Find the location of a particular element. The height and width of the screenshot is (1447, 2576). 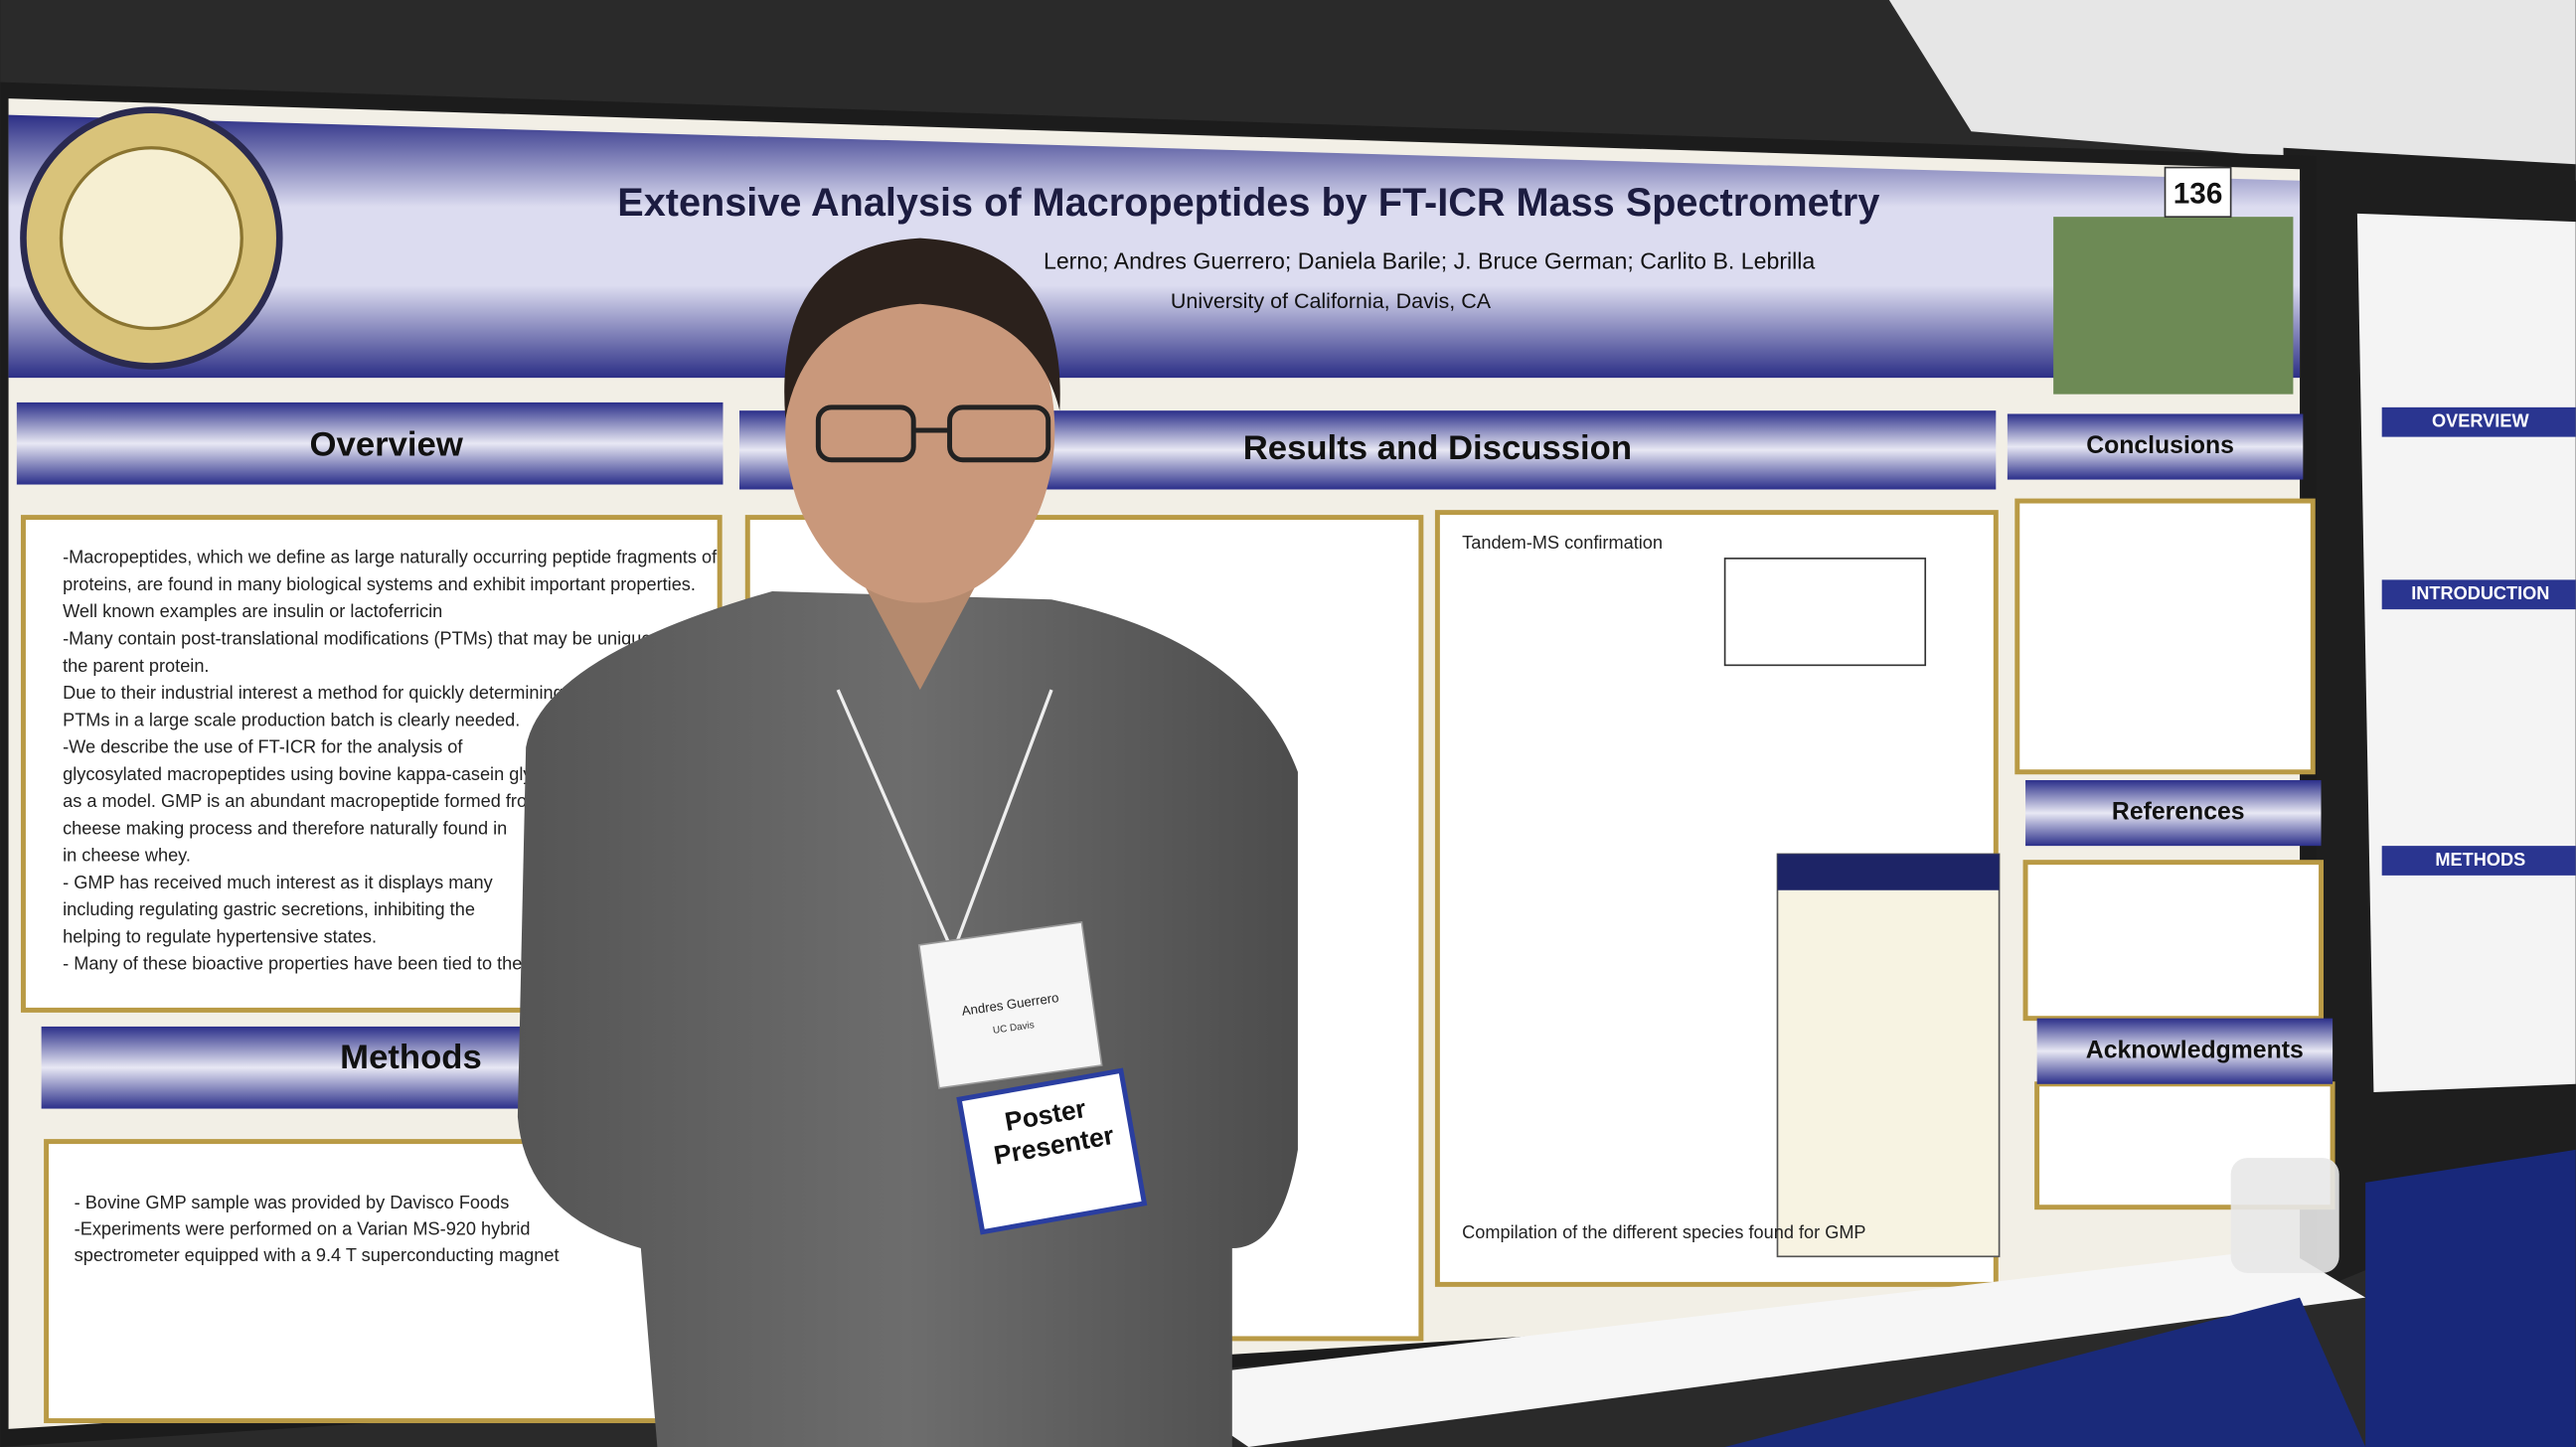

section-line: helping to regulate hypertensive states. is located at coordinates (220, 936).